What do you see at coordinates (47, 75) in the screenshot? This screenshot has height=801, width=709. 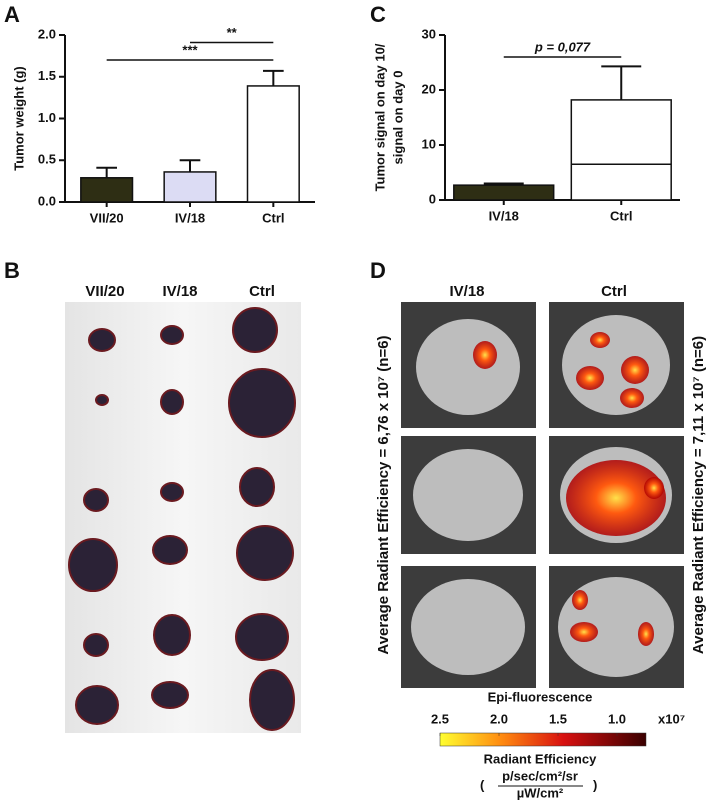 I see `y-tick-label: 1.5` at bounding box center [47, 75].